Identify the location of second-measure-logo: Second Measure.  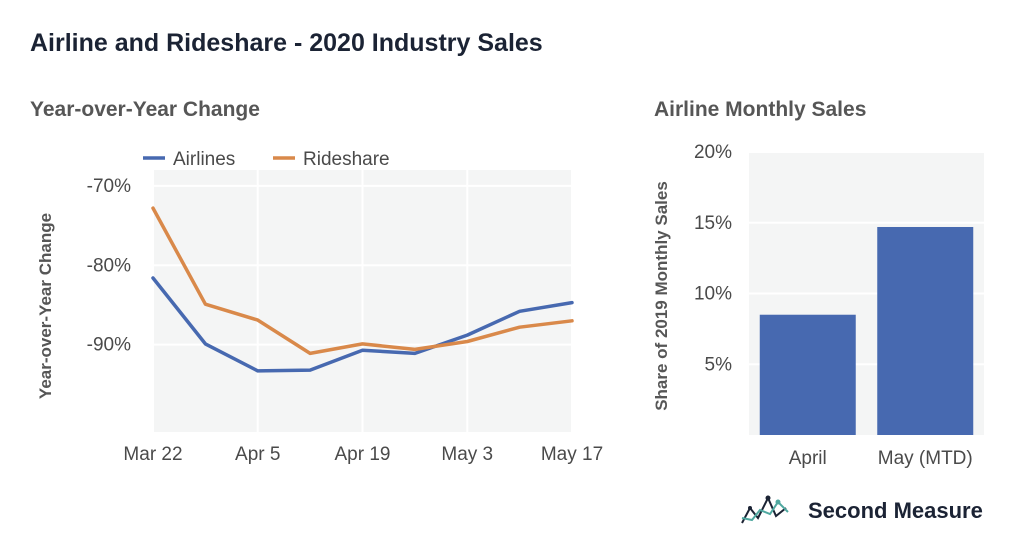
(873, 510).